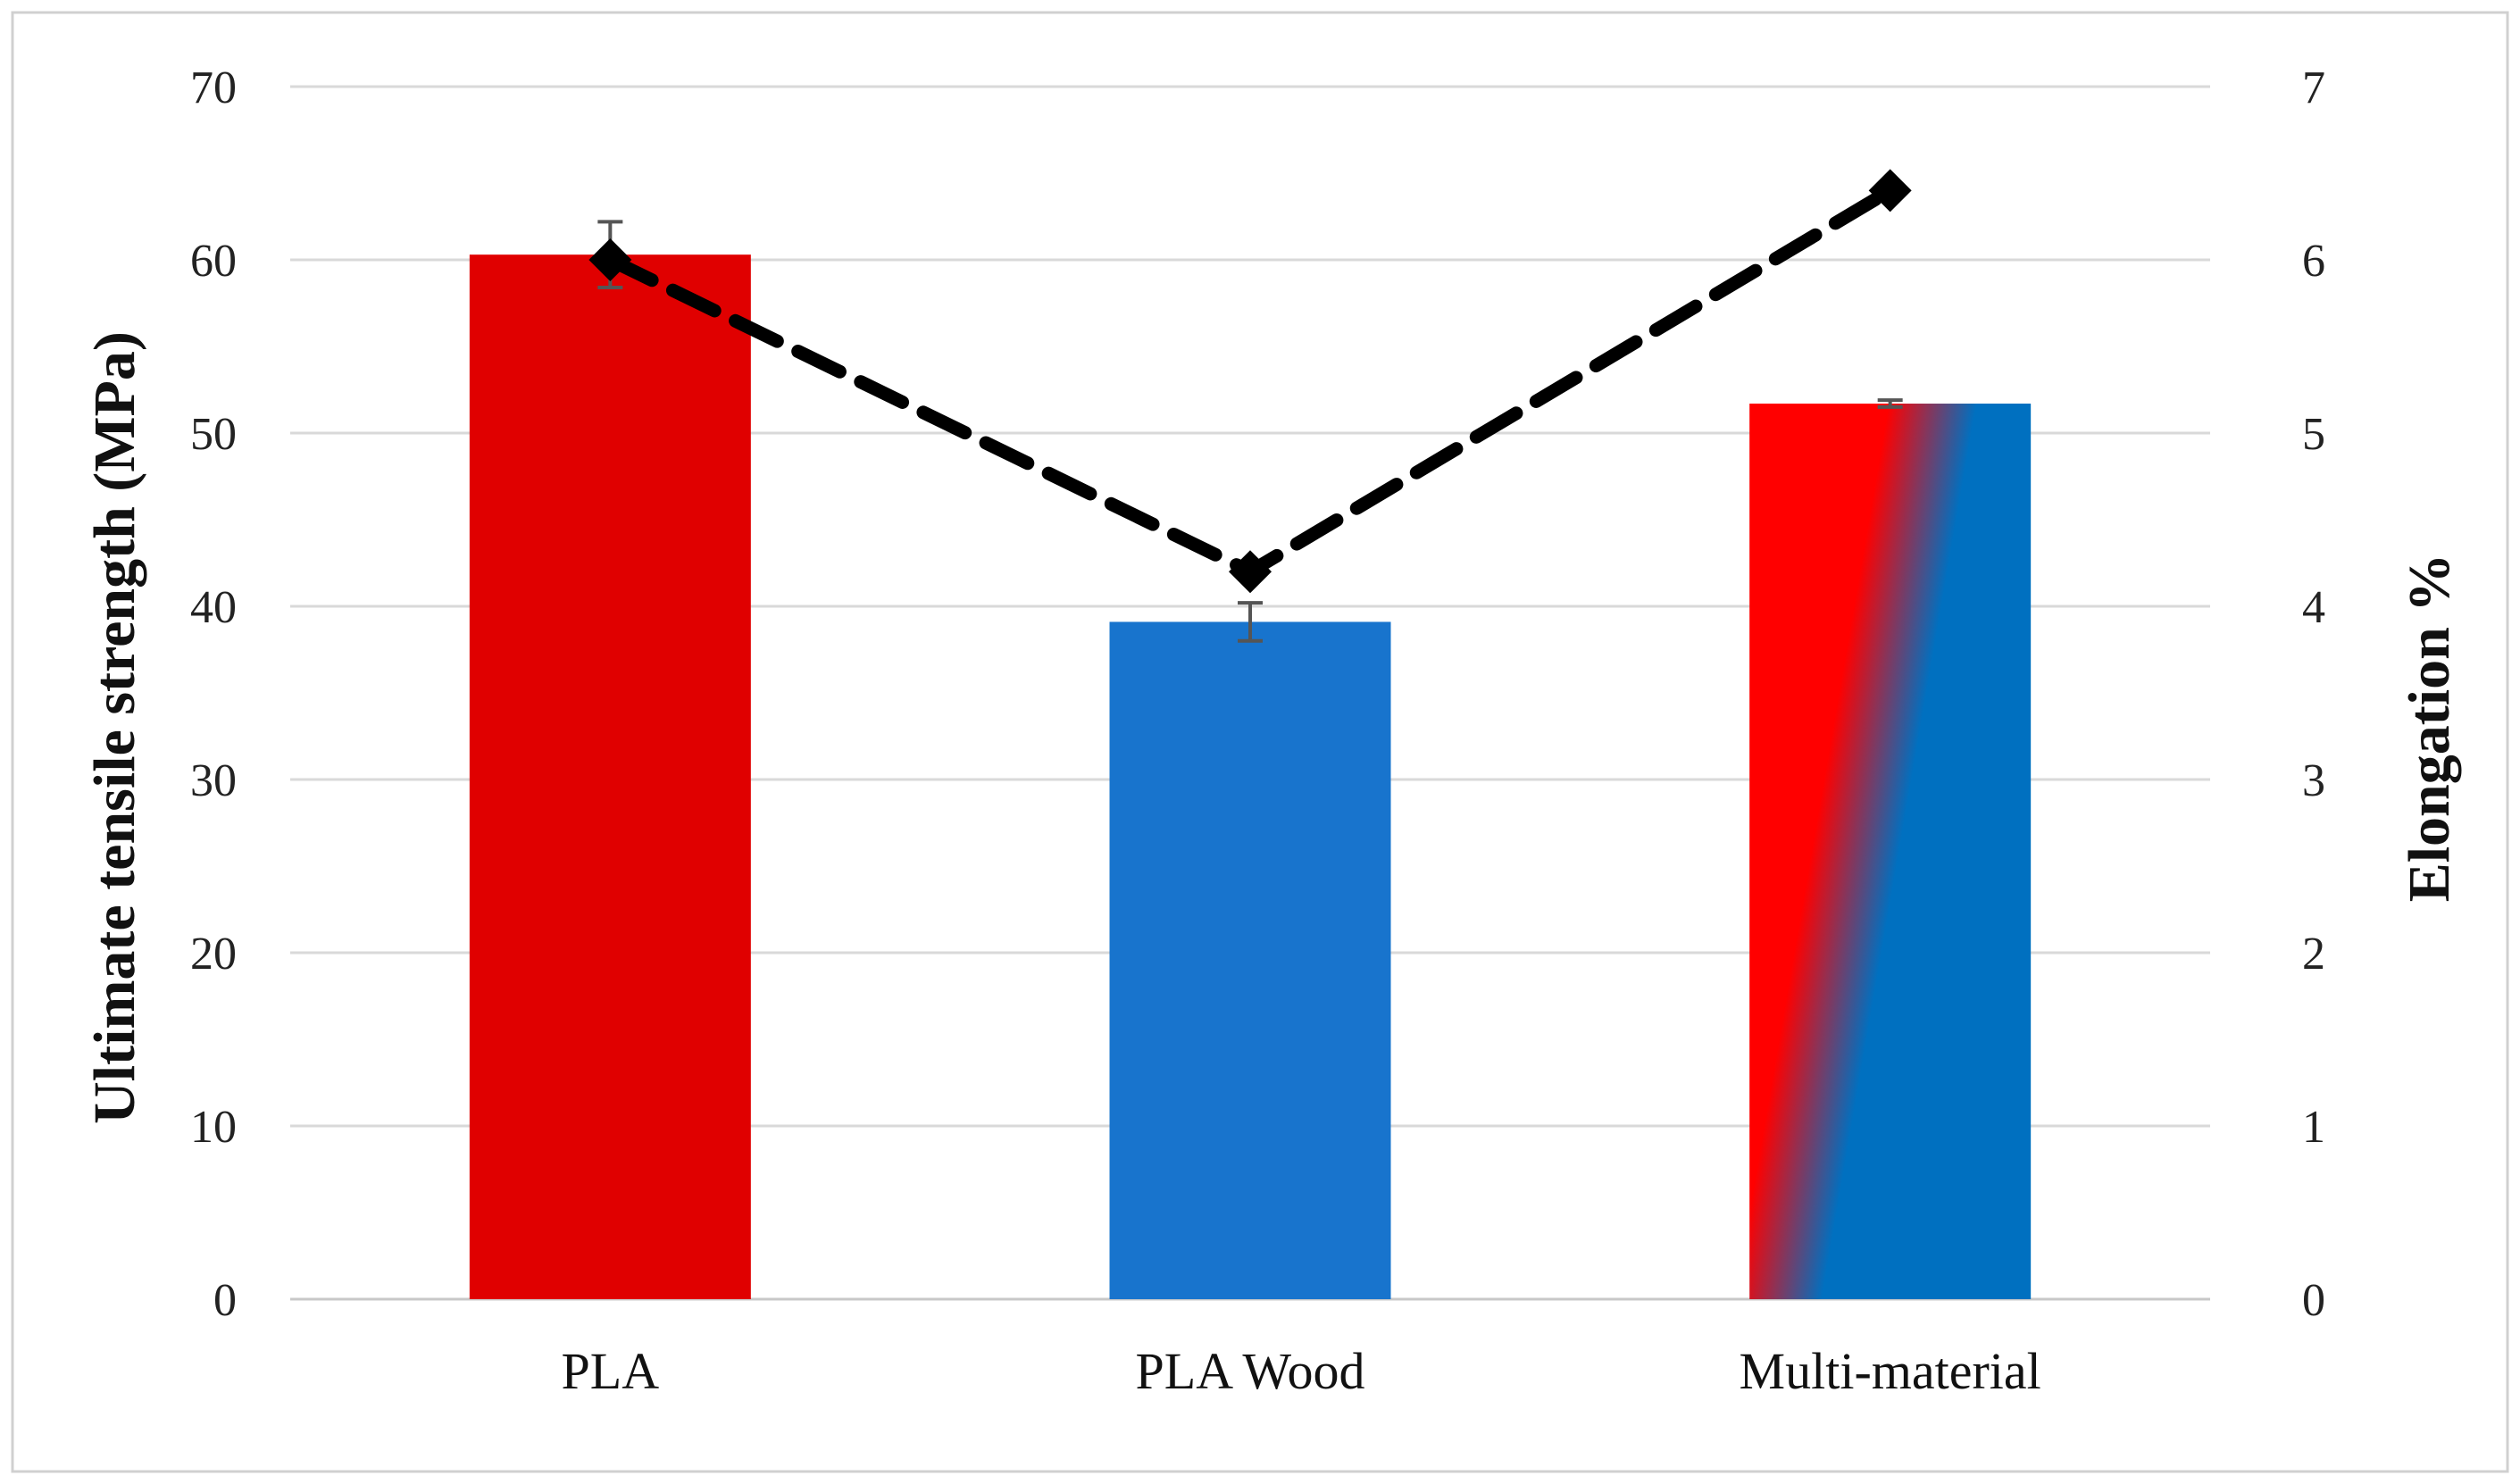  Describe the element at coordinates (213, 261) in the screenshot. I see `y-tick-label-left: 60` at that location.